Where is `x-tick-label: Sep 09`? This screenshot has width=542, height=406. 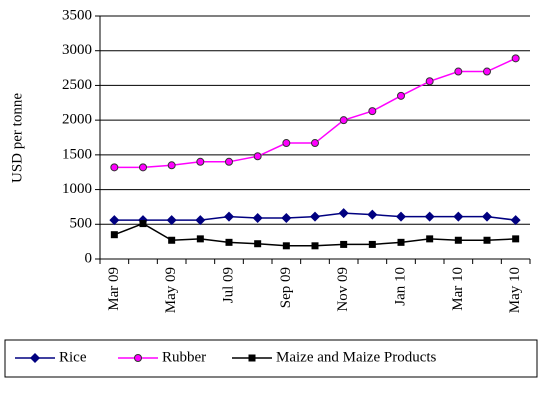 x-tick-label: Sep 09 is located at coordinates (286, 287).